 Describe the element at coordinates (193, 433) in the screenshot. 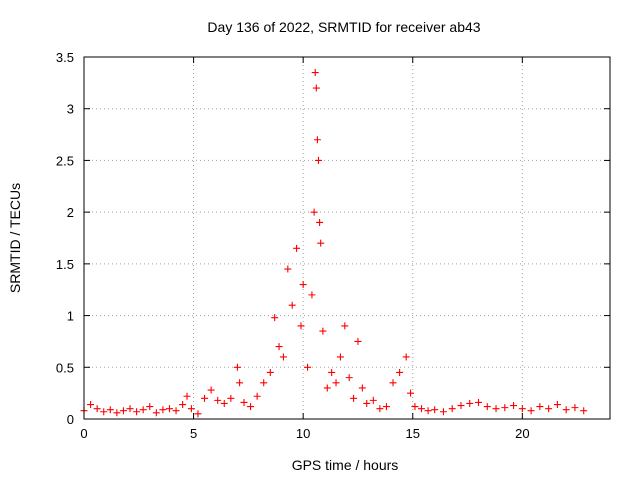

I see `x-tick-label: 5` at that location.